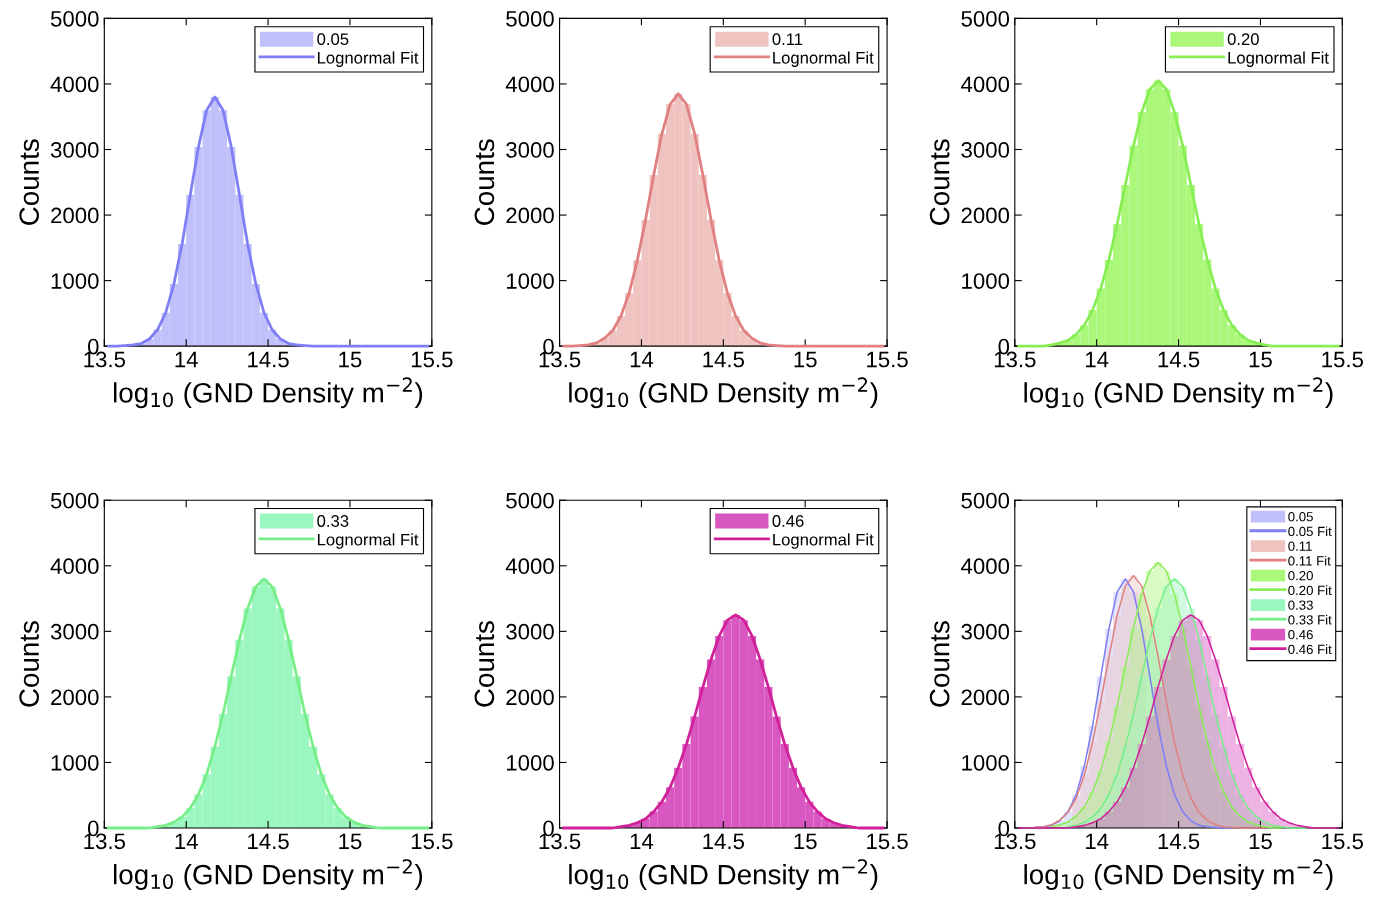 The height and width of the screenshot is (920, 1391). Describe the element at coordinates (1310, 649) in the screenshot. I see `legend-label: 0.46 Fit` at that location.